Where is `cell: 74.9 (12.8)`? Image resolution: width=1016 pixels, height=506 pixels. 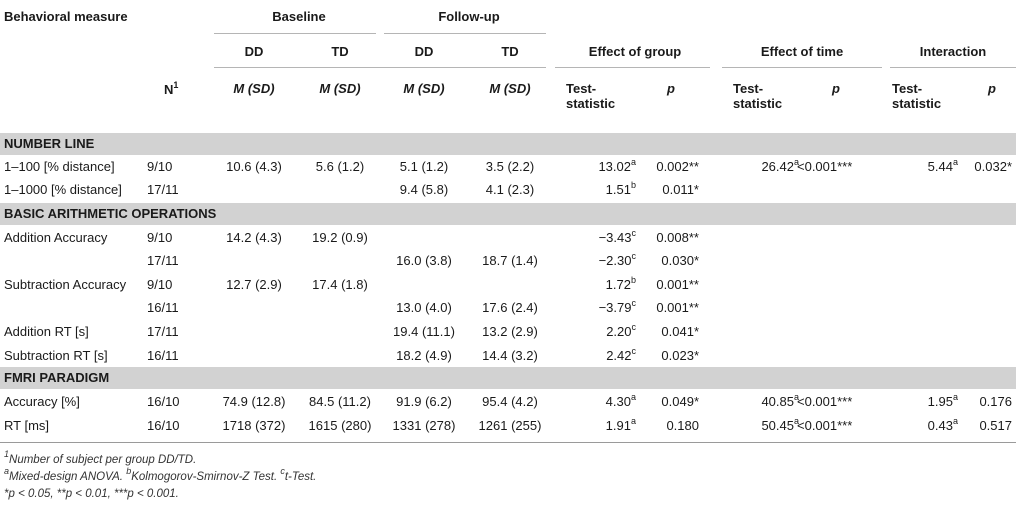 cell: 74.9 (12.8) is located at coordinates (254, 401).